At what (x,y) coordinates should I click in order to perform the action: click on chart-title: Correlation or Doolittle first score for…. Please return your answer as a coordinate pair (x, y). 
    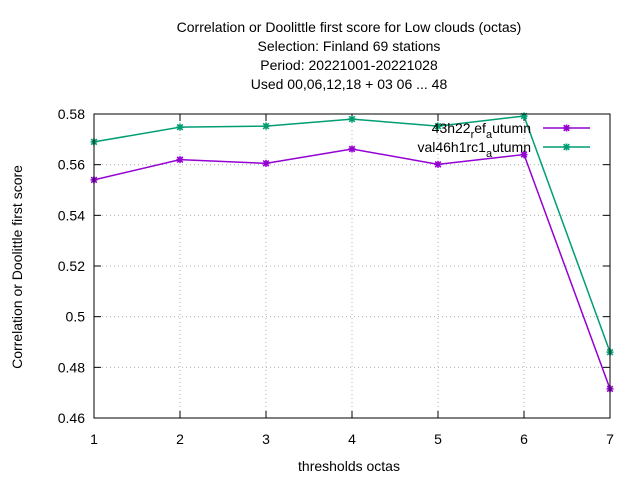
    Looking at the image, I should click on (349, 55).